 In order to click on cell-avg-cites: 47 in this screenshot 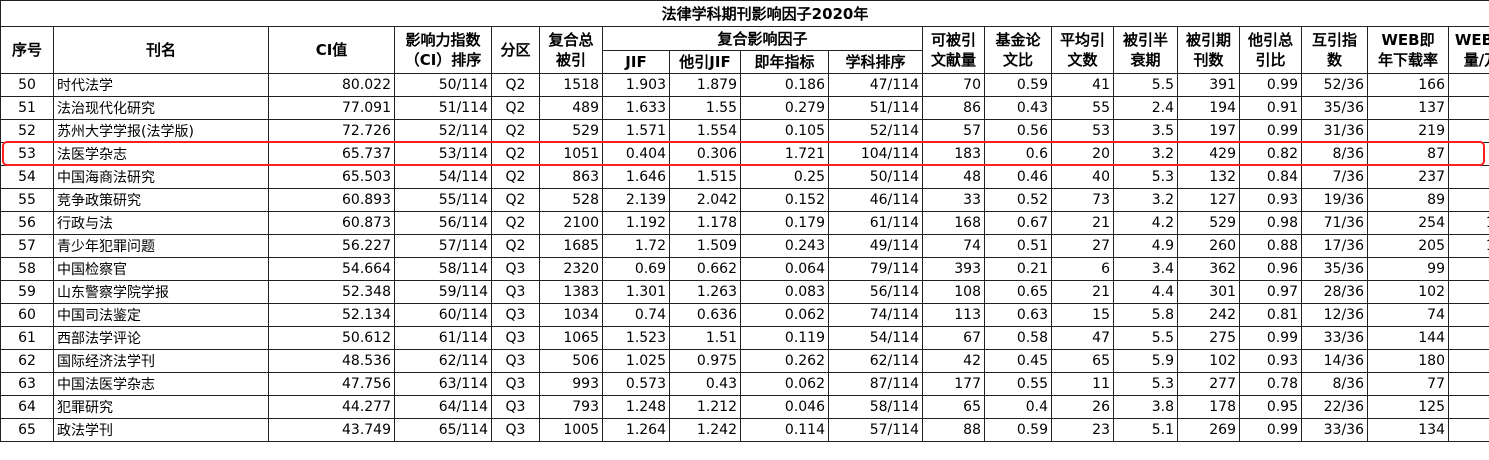, I will do `click(1082, 338)`.